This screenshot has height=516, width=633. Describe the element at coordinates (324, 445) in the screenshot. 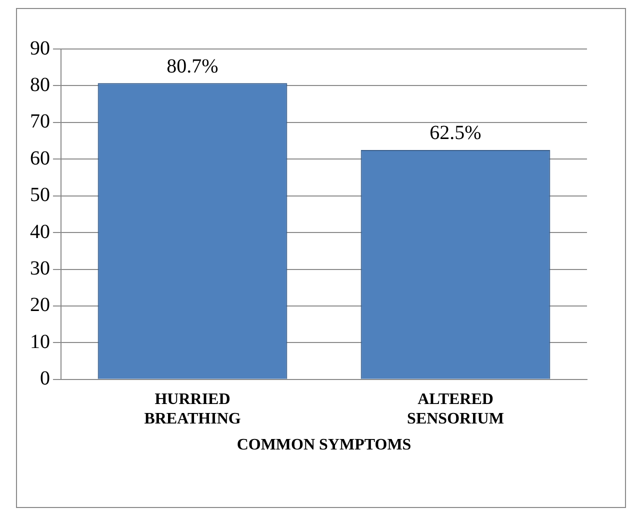

I see `x-axis-title: COMMON SYMPTOMS` at that location.